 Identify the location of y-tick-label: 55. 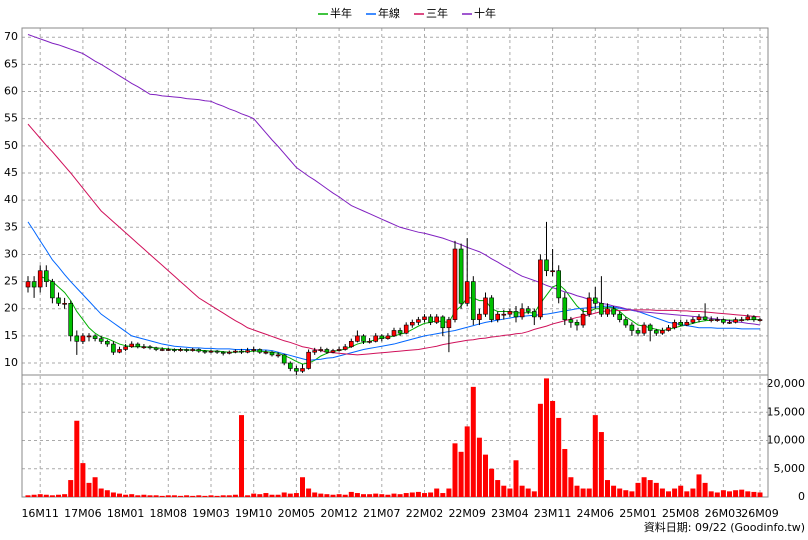
(11, 118).